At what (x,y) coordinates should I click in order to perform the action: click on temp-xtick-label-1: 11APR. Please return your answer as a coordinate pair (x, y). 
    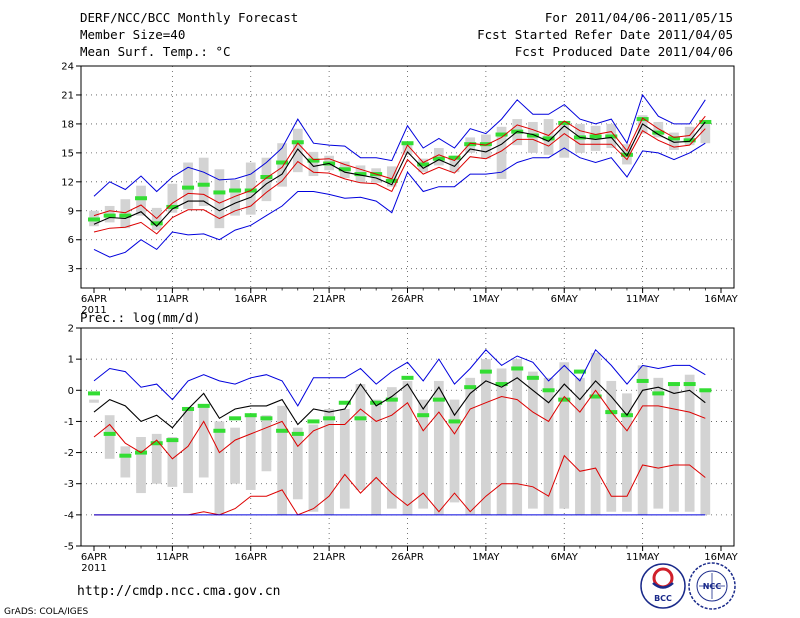
    Looking at the image, I should click on (172, 299).